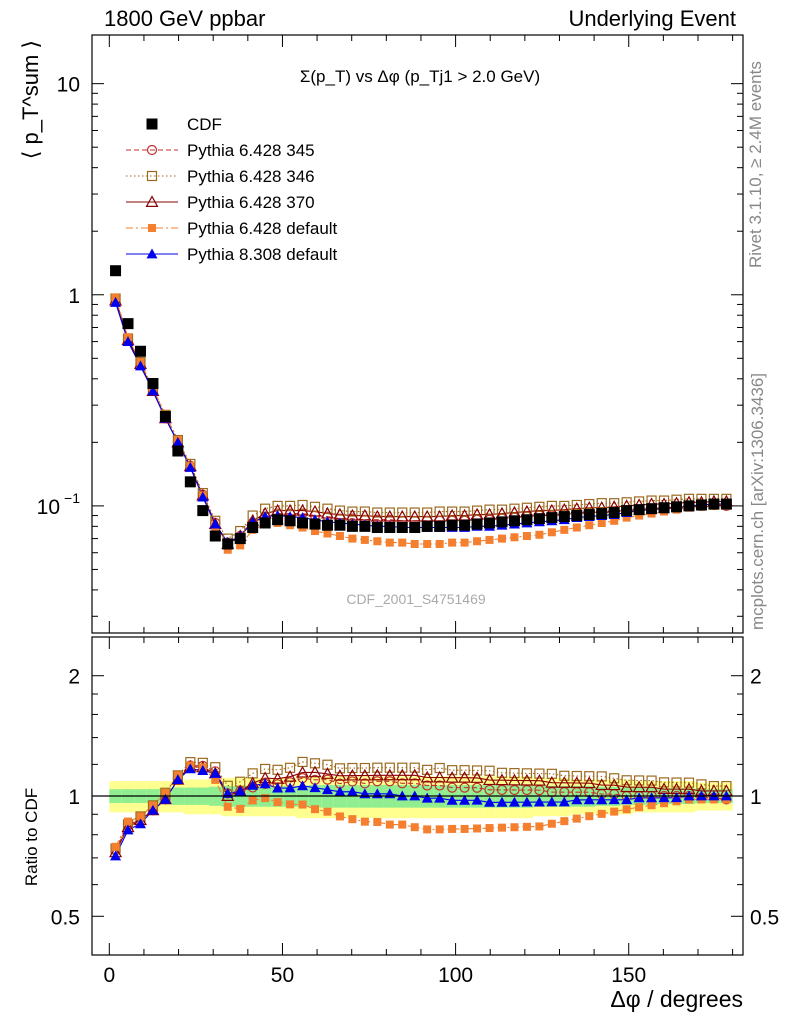 The height and width of the screenshot is (1024, 786). What do you see at coordinates (262, 254) in the screenshot?
I see `legend-label-pythia-8-308-default: Pythia 8.308 default` at bounding box center [262, 254].